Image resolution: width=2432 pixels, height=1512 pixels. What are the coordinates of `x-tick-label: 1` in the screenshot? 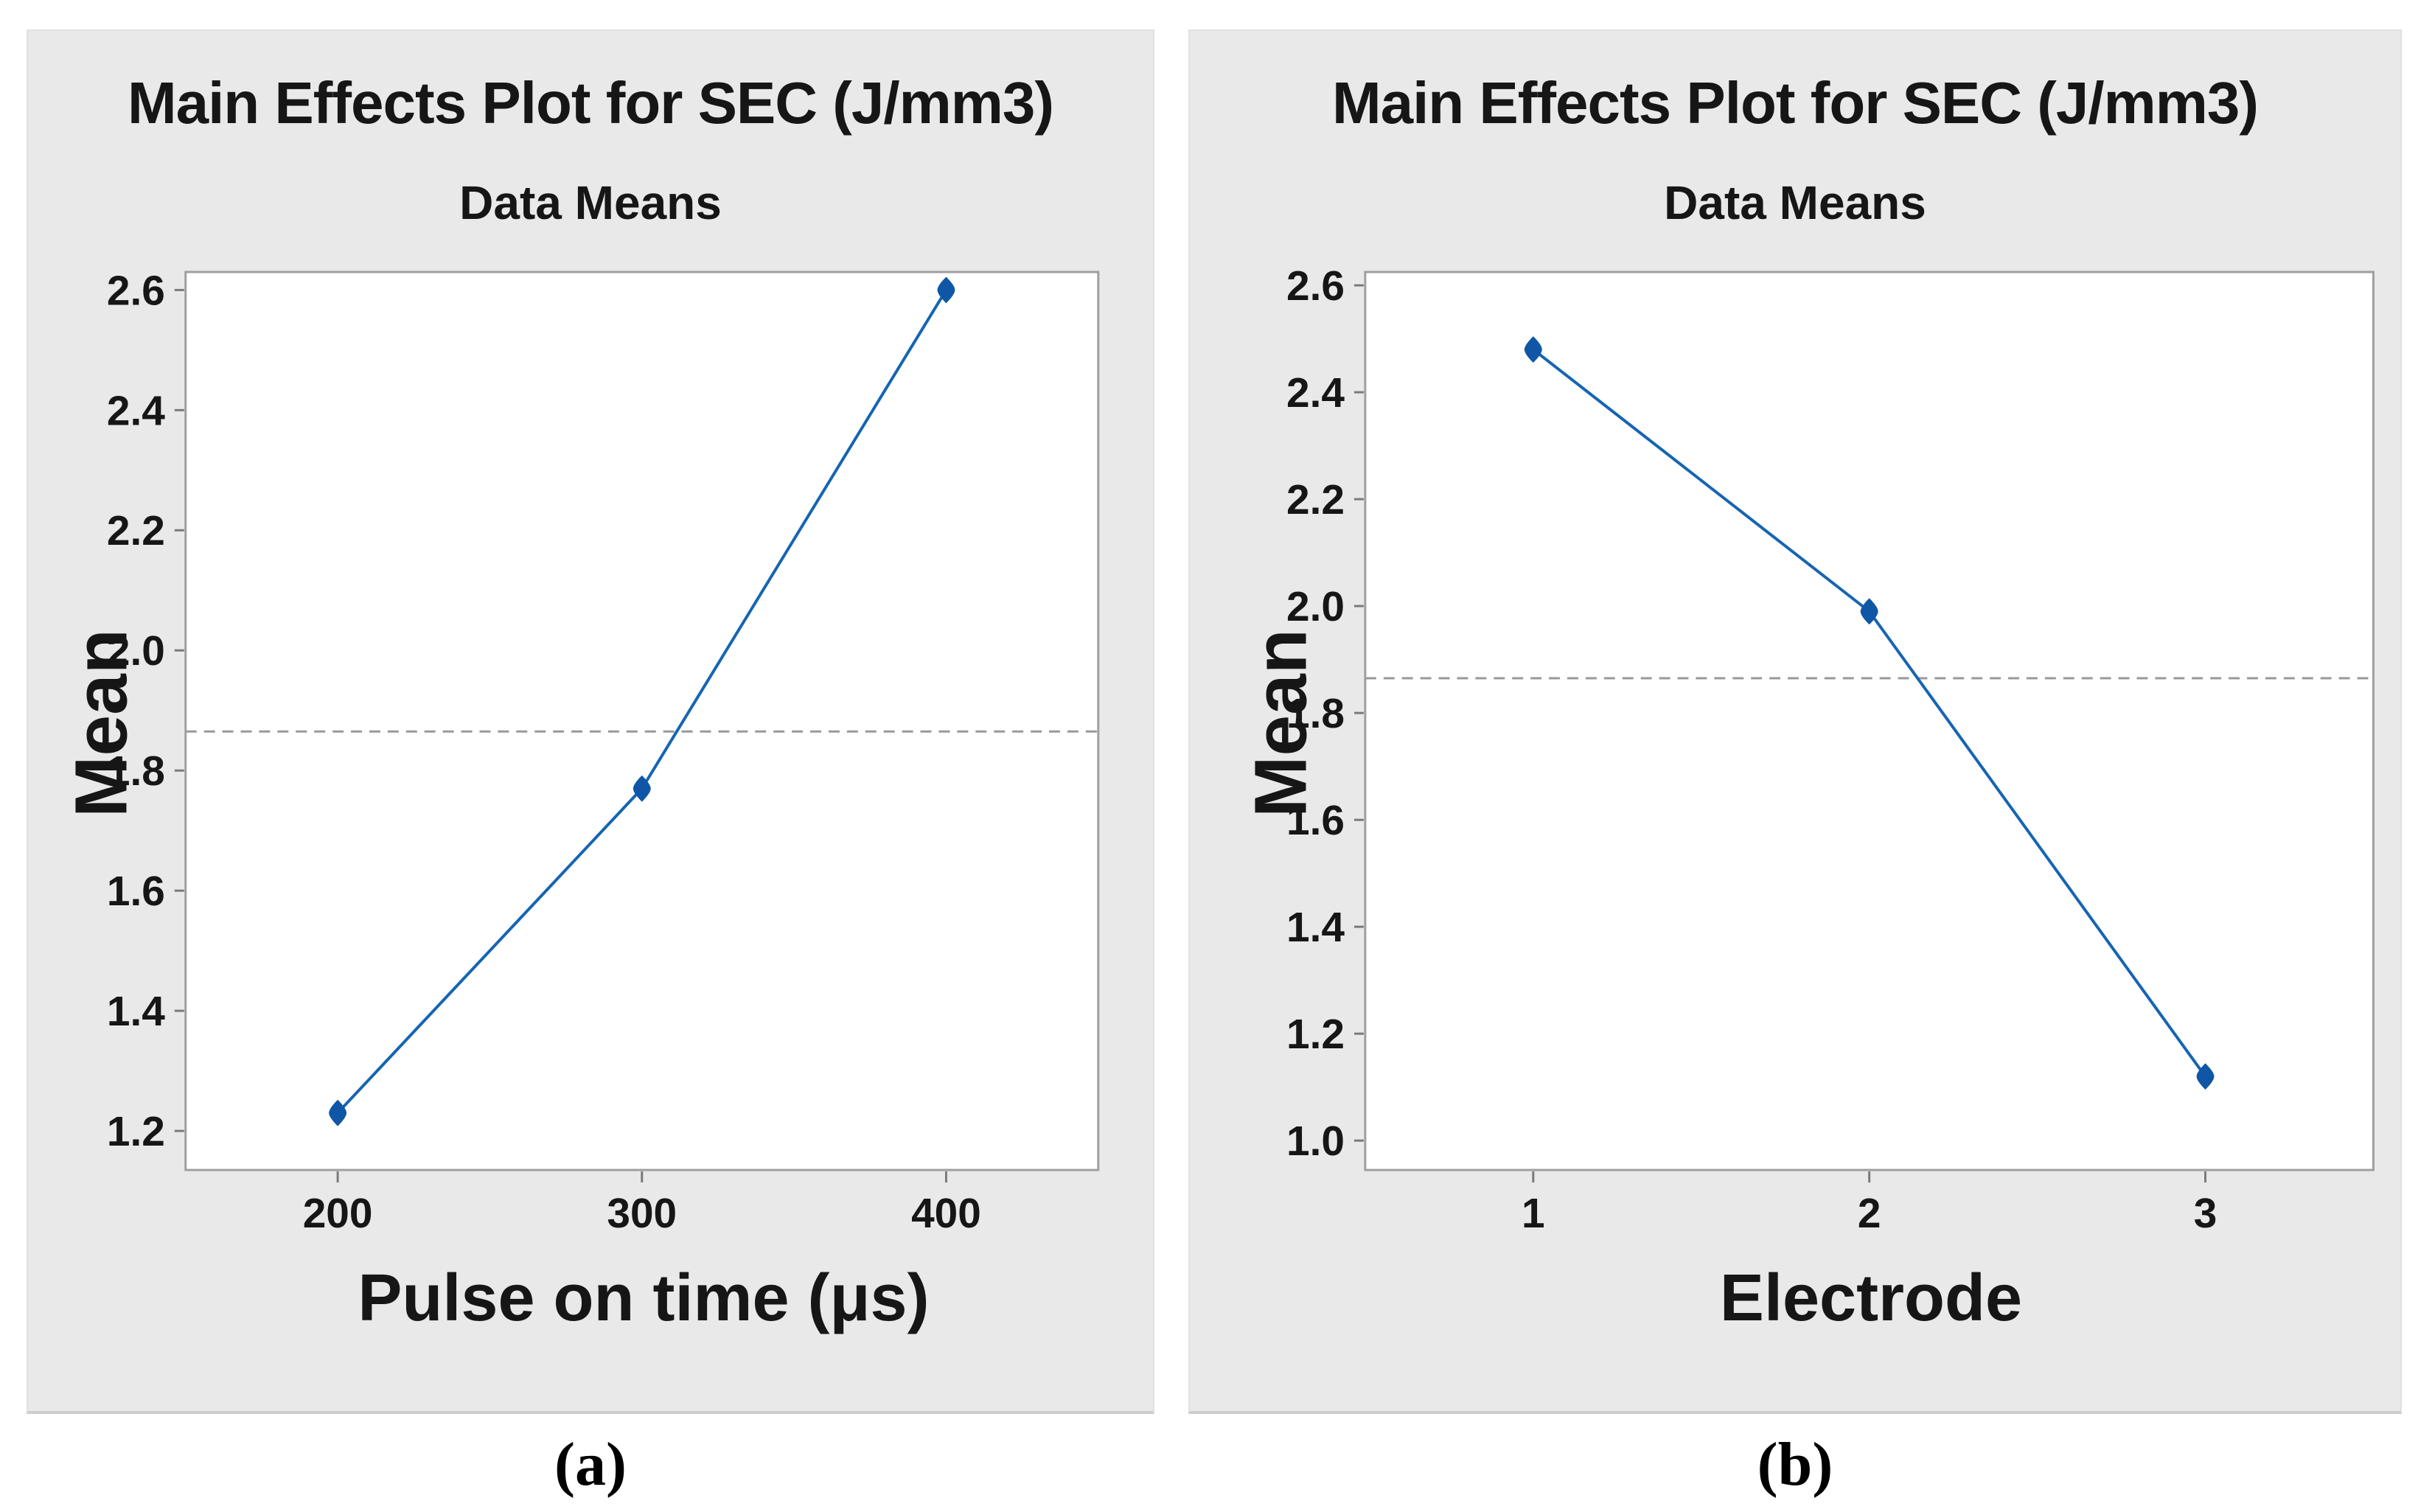 It's located at (1533, 1214).